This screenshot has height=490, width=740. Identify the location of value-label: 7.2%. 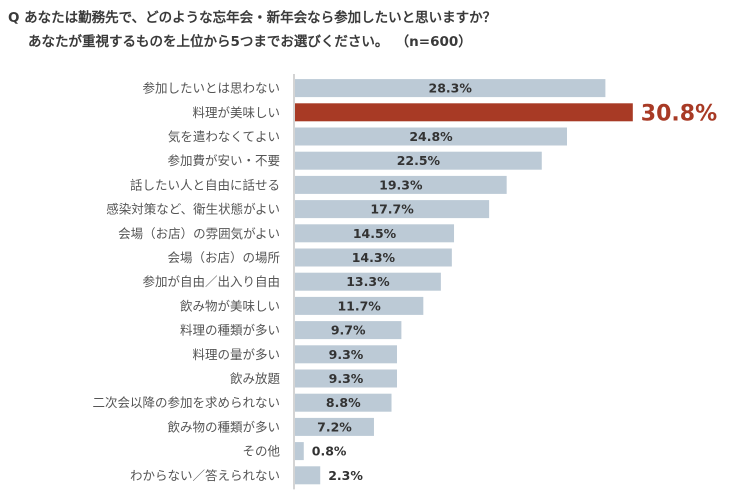
(334, 426).